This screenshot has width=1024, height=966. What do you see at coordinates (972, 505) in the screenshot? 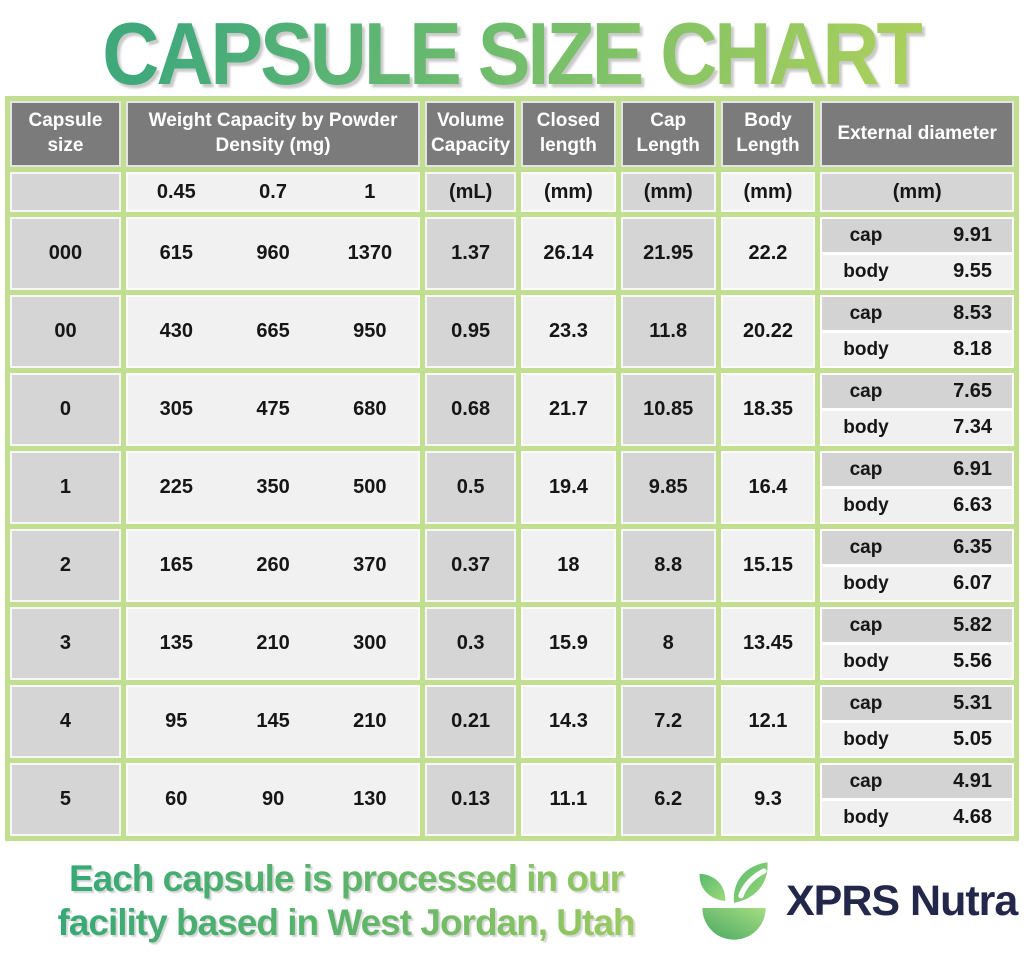
I see `body-diameter-value: 6.63` at bounding box center [972, 505].